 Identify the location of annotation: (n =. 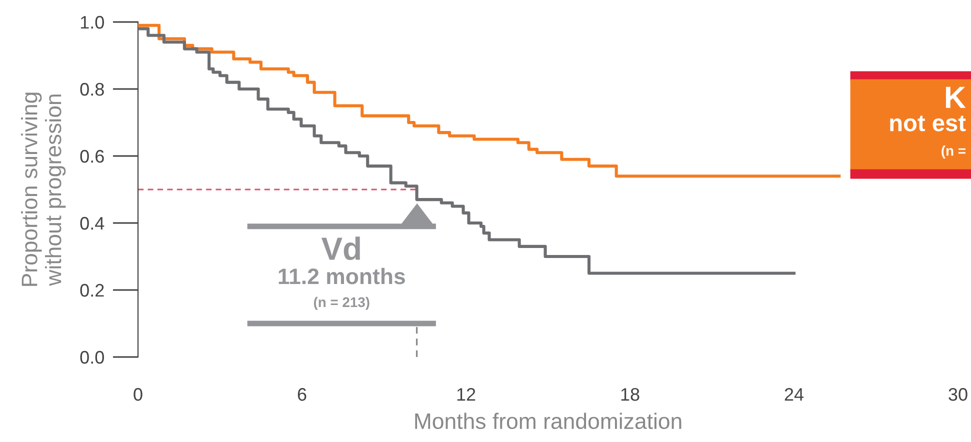
(954, 152).